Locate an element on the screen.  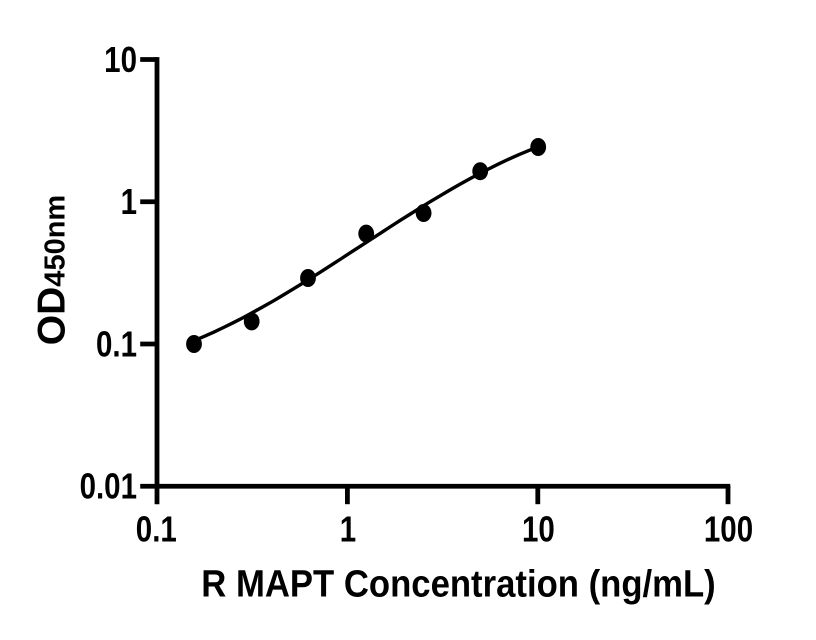
svg-text: 0.01 is located at coordinates (108, 486).